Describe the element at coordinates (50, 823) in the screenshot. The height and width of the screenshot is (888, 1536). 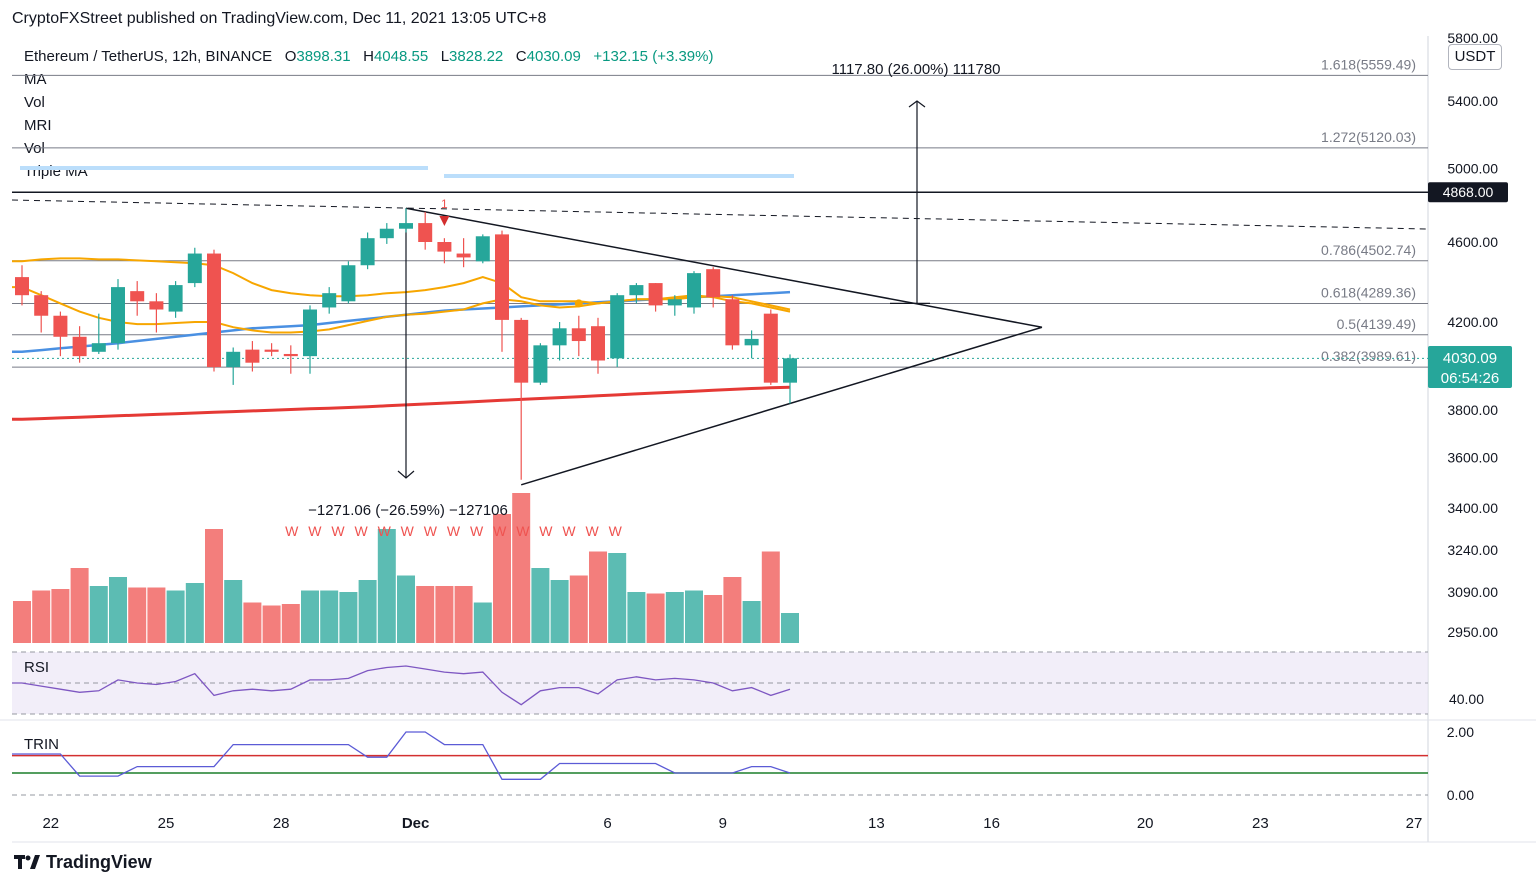
I see `time-tick: 22` at that location.